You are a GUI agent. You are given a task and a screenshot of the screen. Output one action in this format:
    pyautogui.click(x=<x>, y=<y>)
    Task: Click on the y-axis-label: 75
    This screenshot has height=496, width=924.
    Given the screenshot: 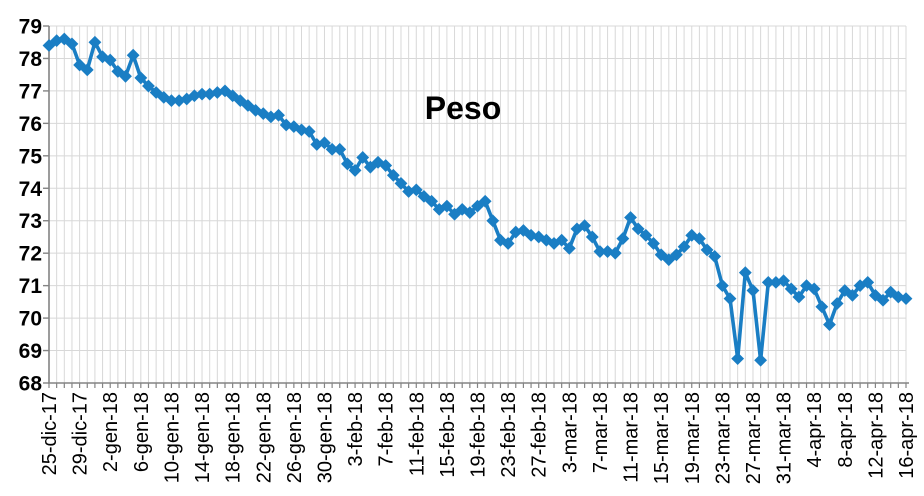 What is the action you would take?
    pyautogui.click(x=31, y=156)
    